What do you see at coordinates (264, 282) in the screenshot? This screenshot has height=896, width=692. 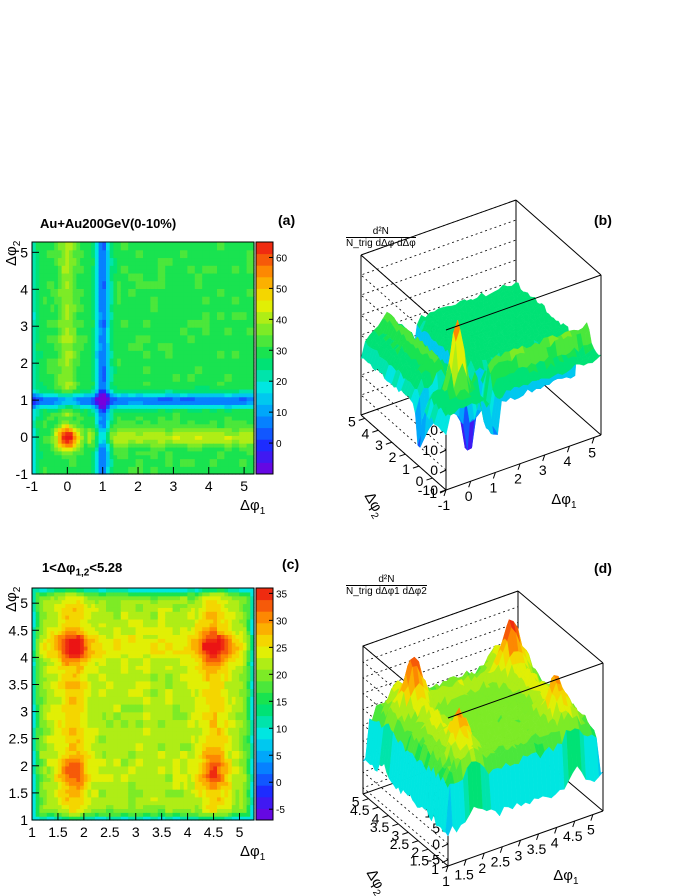 I see `colorbar-level` at bounding box center [264, 282].